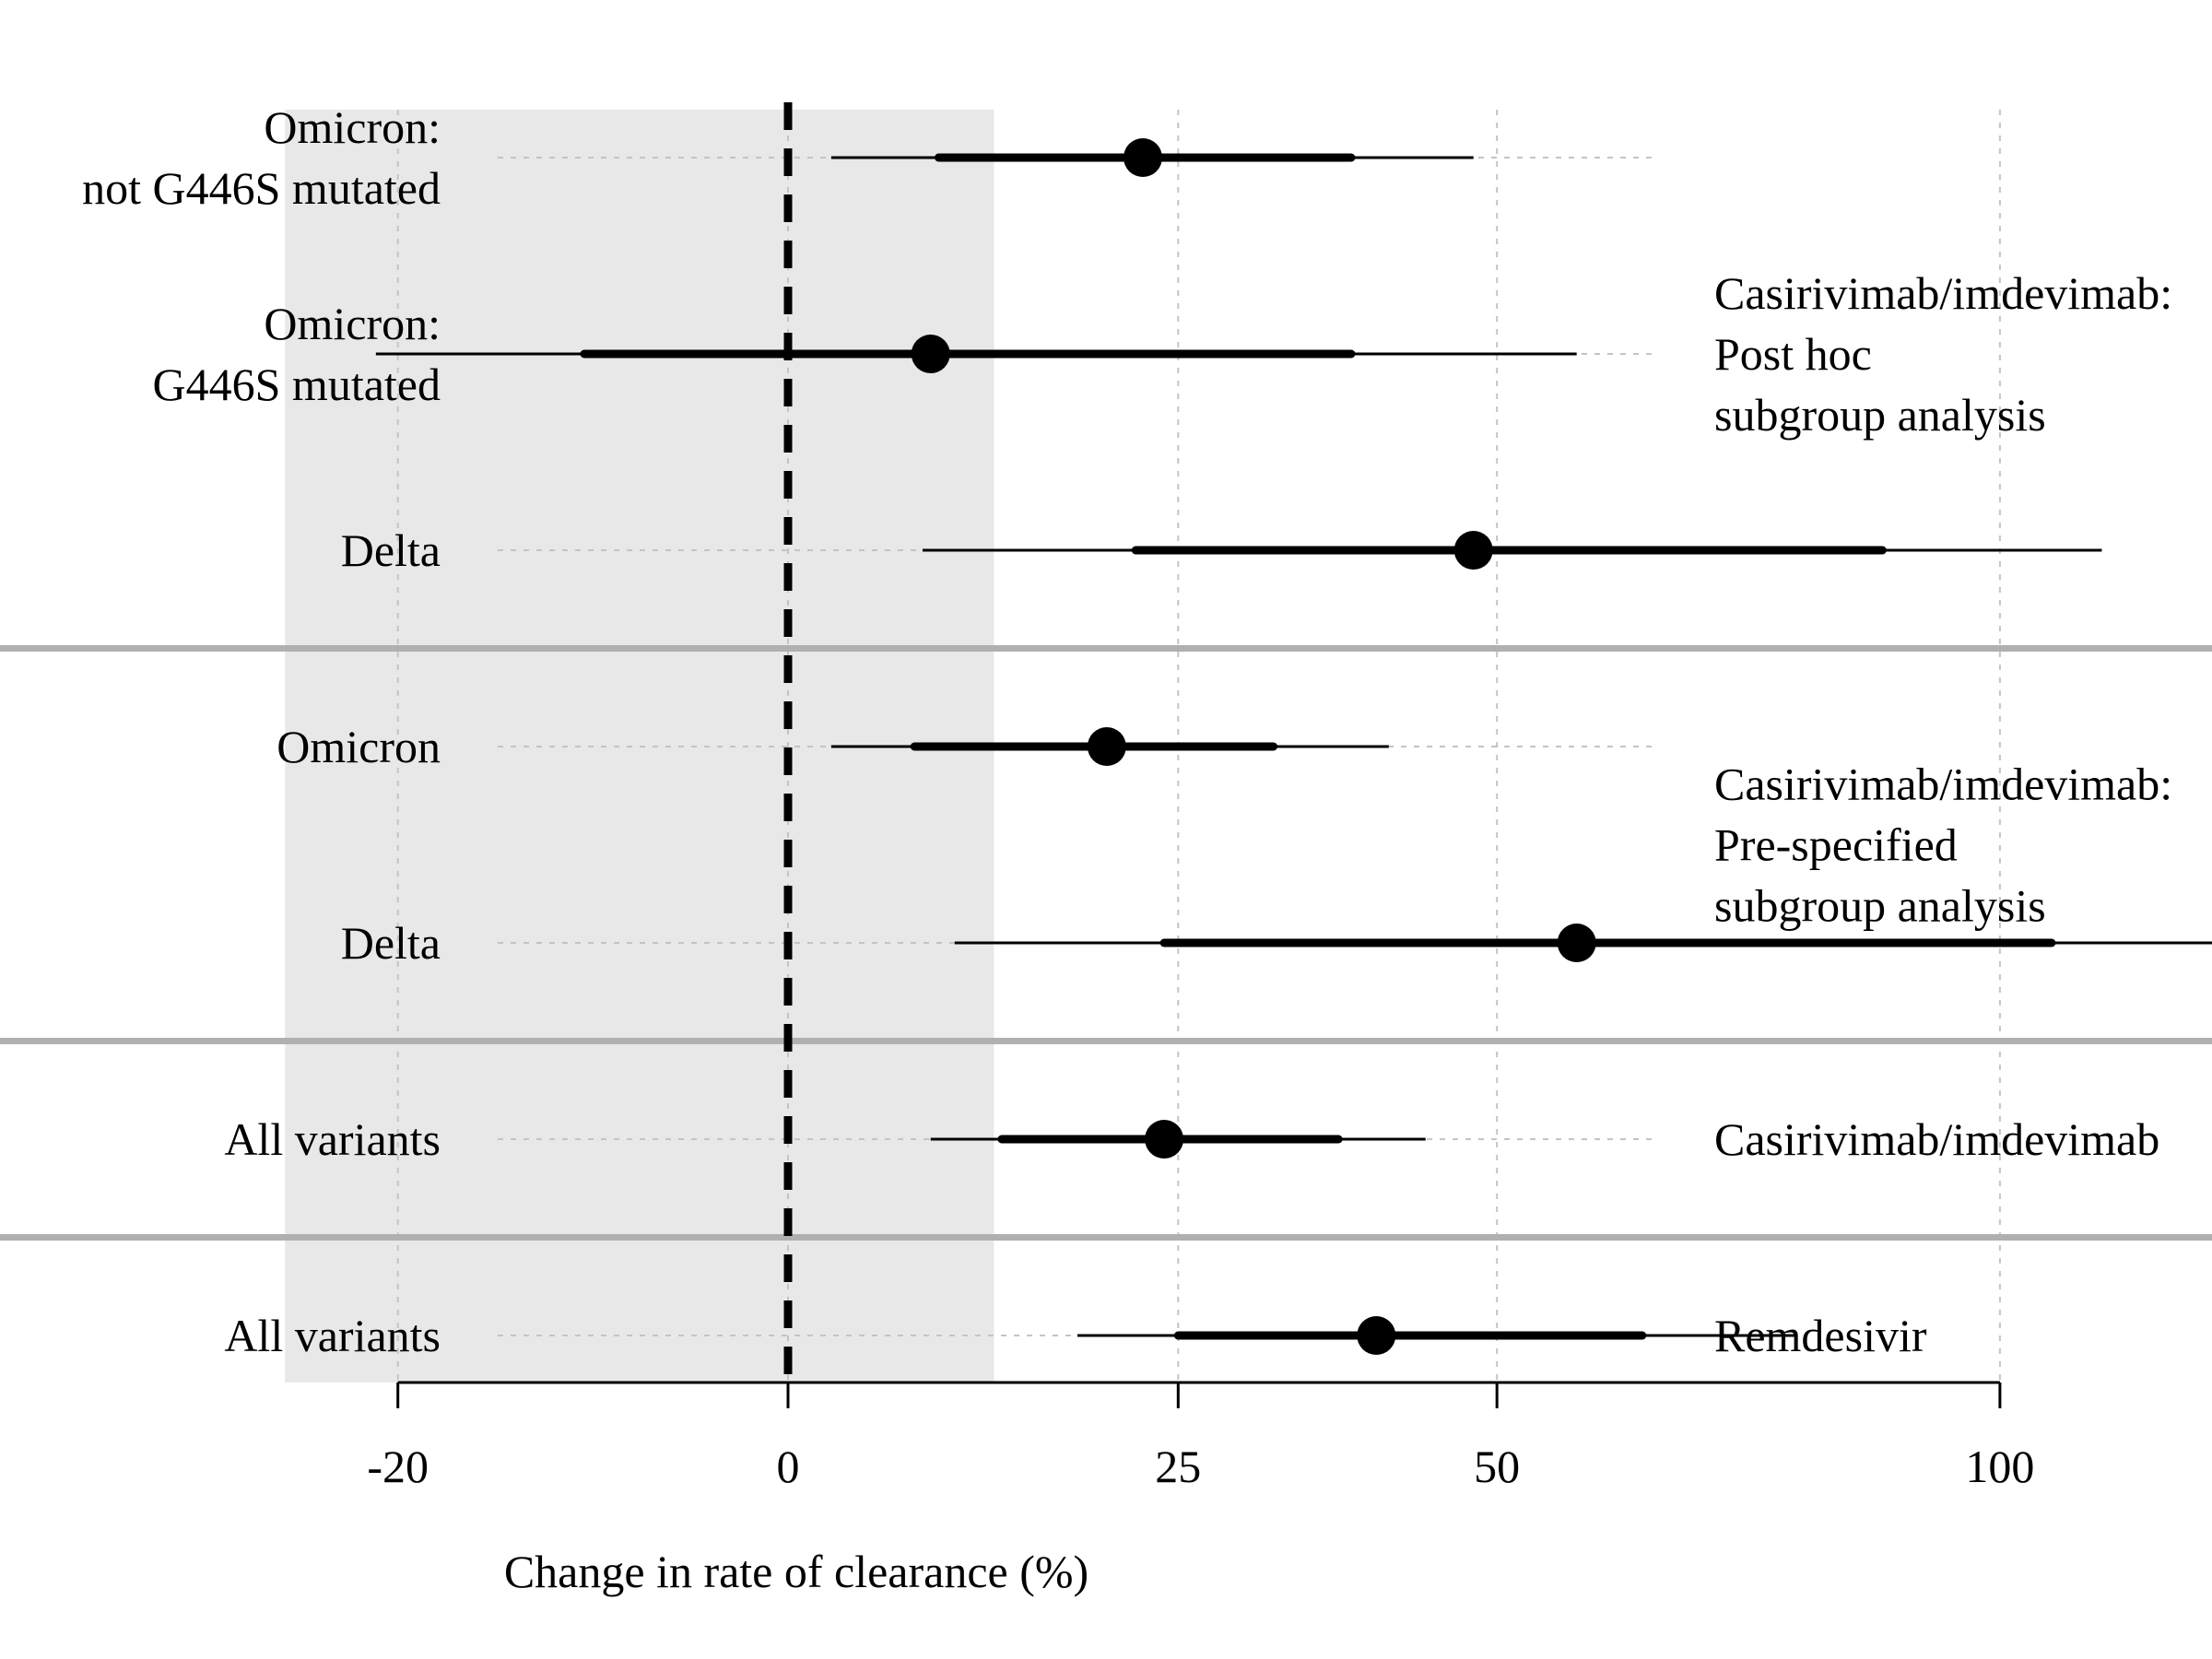 The image size is (2212, 1659). Describe the element at coordinates (261, 188) in the screenshot. I see `row-label: not G446S mutated` at that location.